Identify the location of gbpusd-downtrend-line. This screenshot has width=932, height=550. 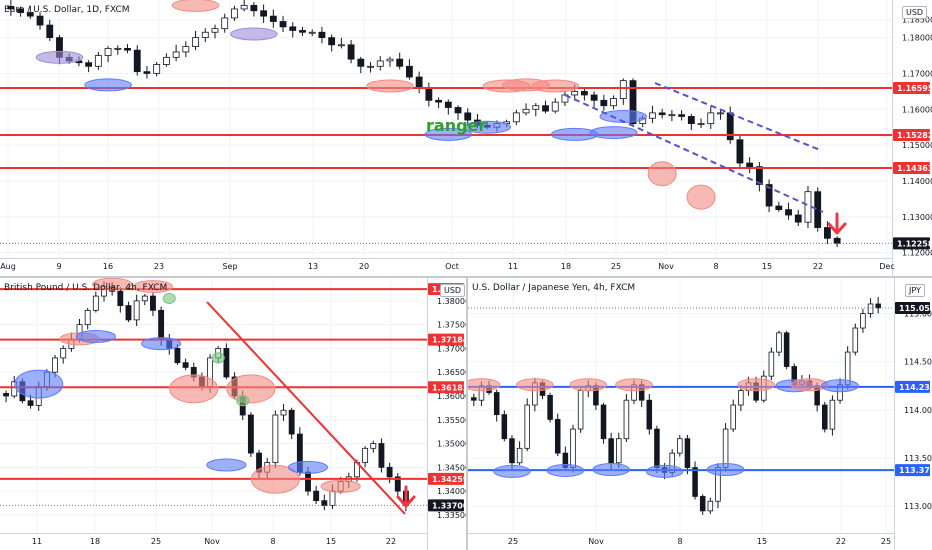
(306, 408).